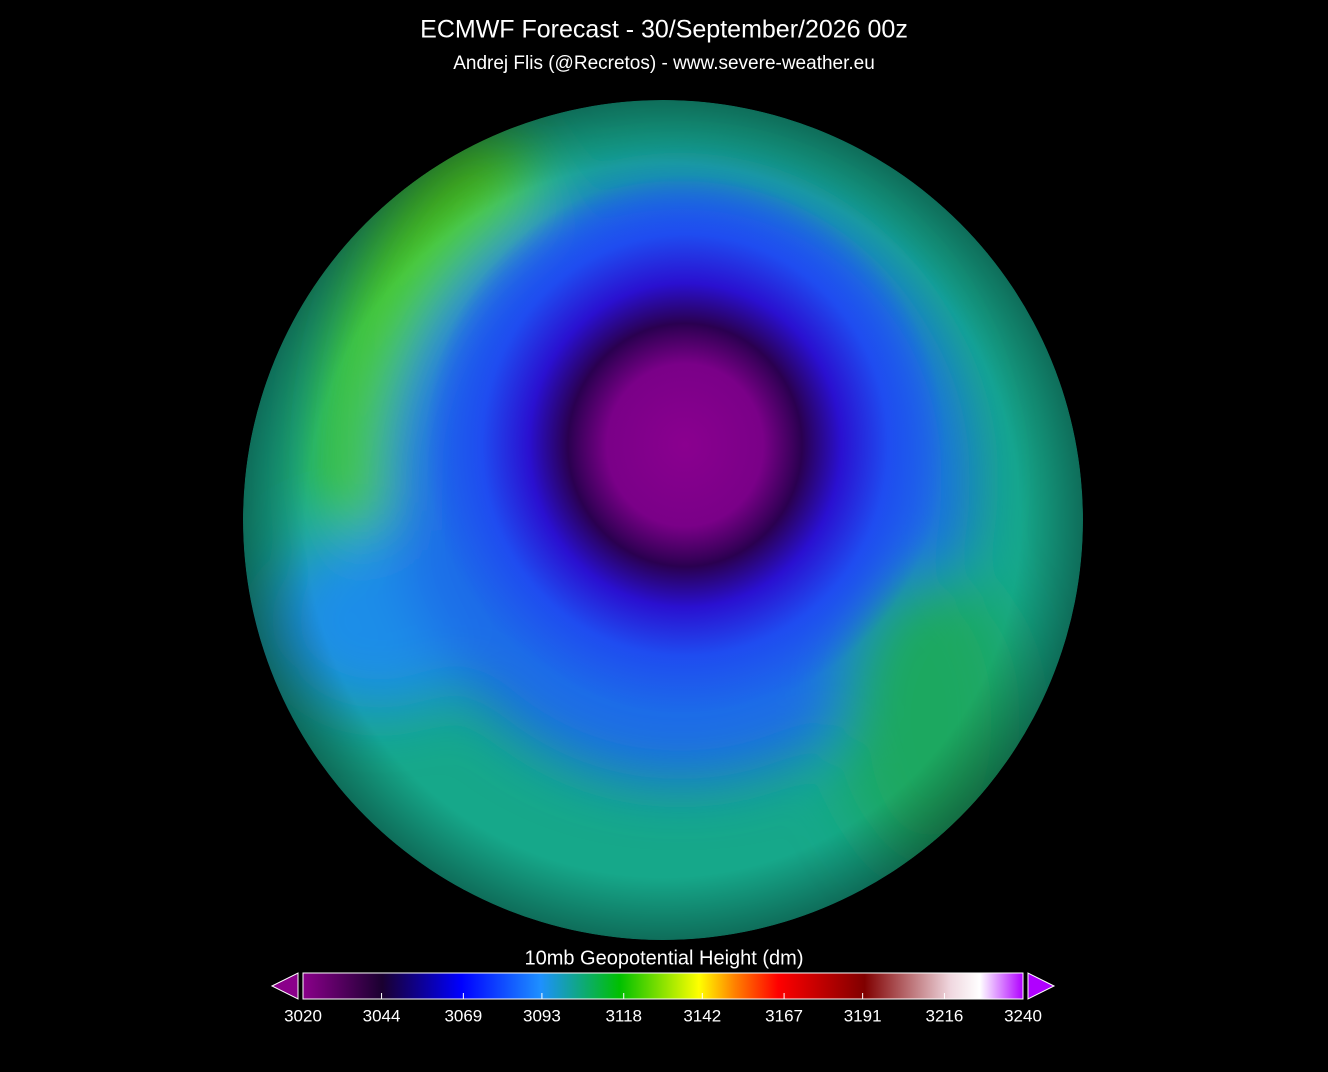 The width and height of the screenshot is (1328, 1072). Describe the element at coordinates (303, 1015) in the screenshot. I see `tick-label: 3020` at that location.